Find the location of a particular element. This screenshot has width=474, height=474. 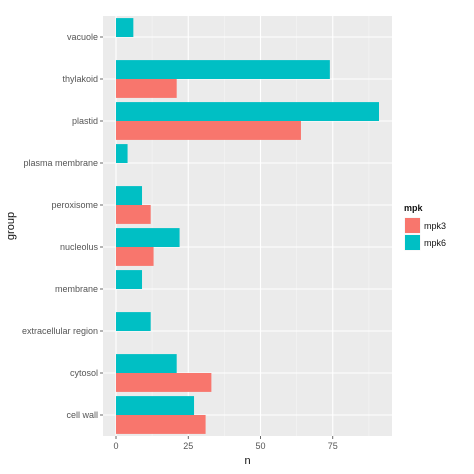

x-tick-label: 50 is located at coordinates (260, 446).